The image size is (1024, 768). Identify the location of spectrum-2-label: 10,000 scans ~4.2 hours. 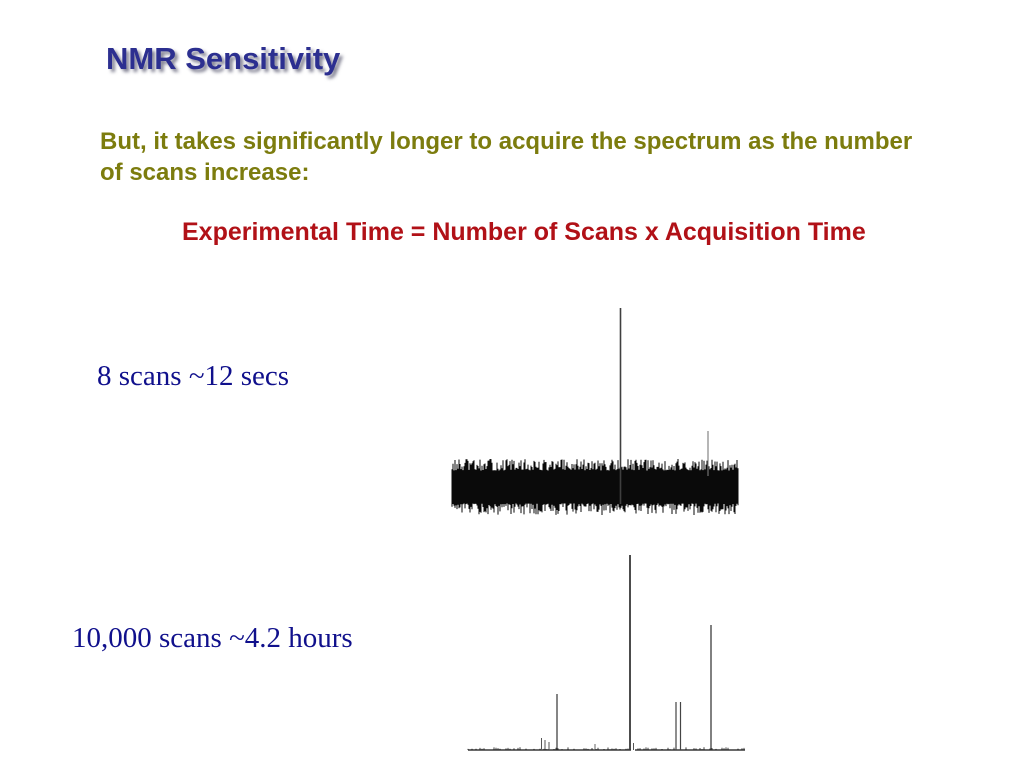
(212, 638).